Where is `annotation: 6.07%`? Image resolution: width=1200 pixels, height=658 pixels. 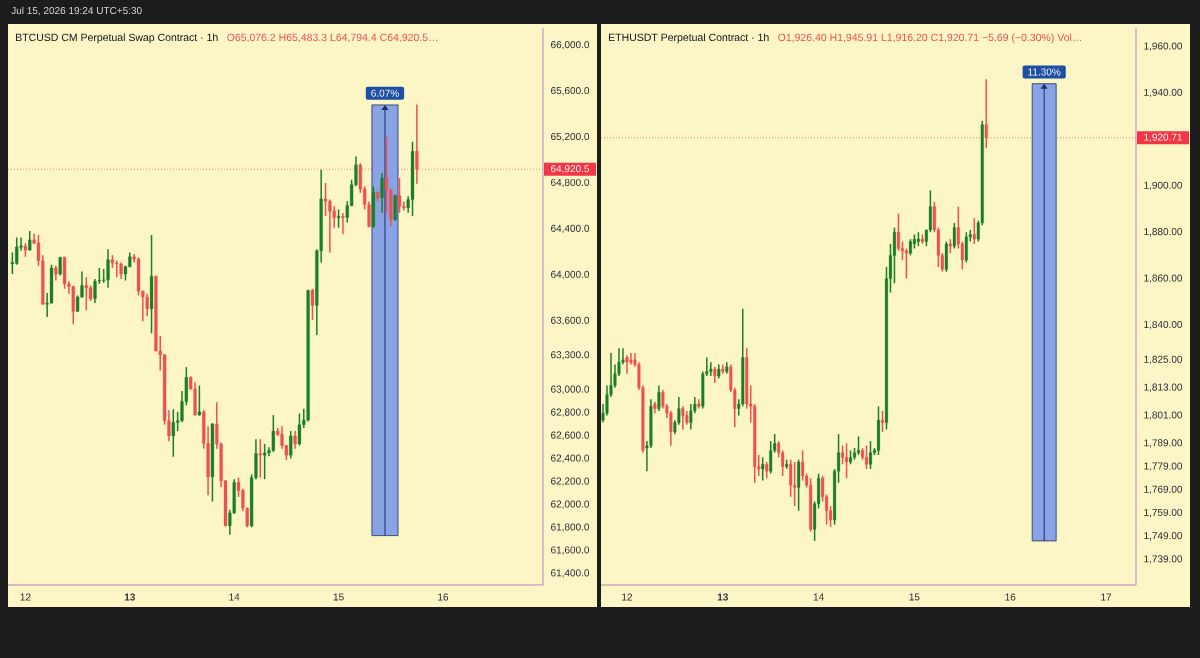
annotation: 6.07% is located at coordinates (385, 93).